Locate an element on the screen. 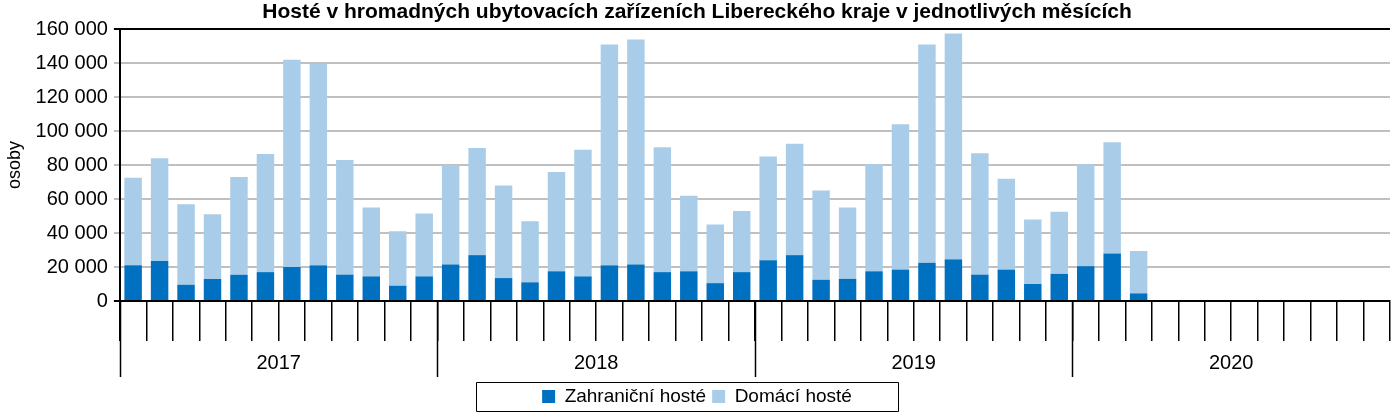 This screenshot has height=416, width=1394. legend-label: Zahraniční hosté is located at coordinates (635, 395).